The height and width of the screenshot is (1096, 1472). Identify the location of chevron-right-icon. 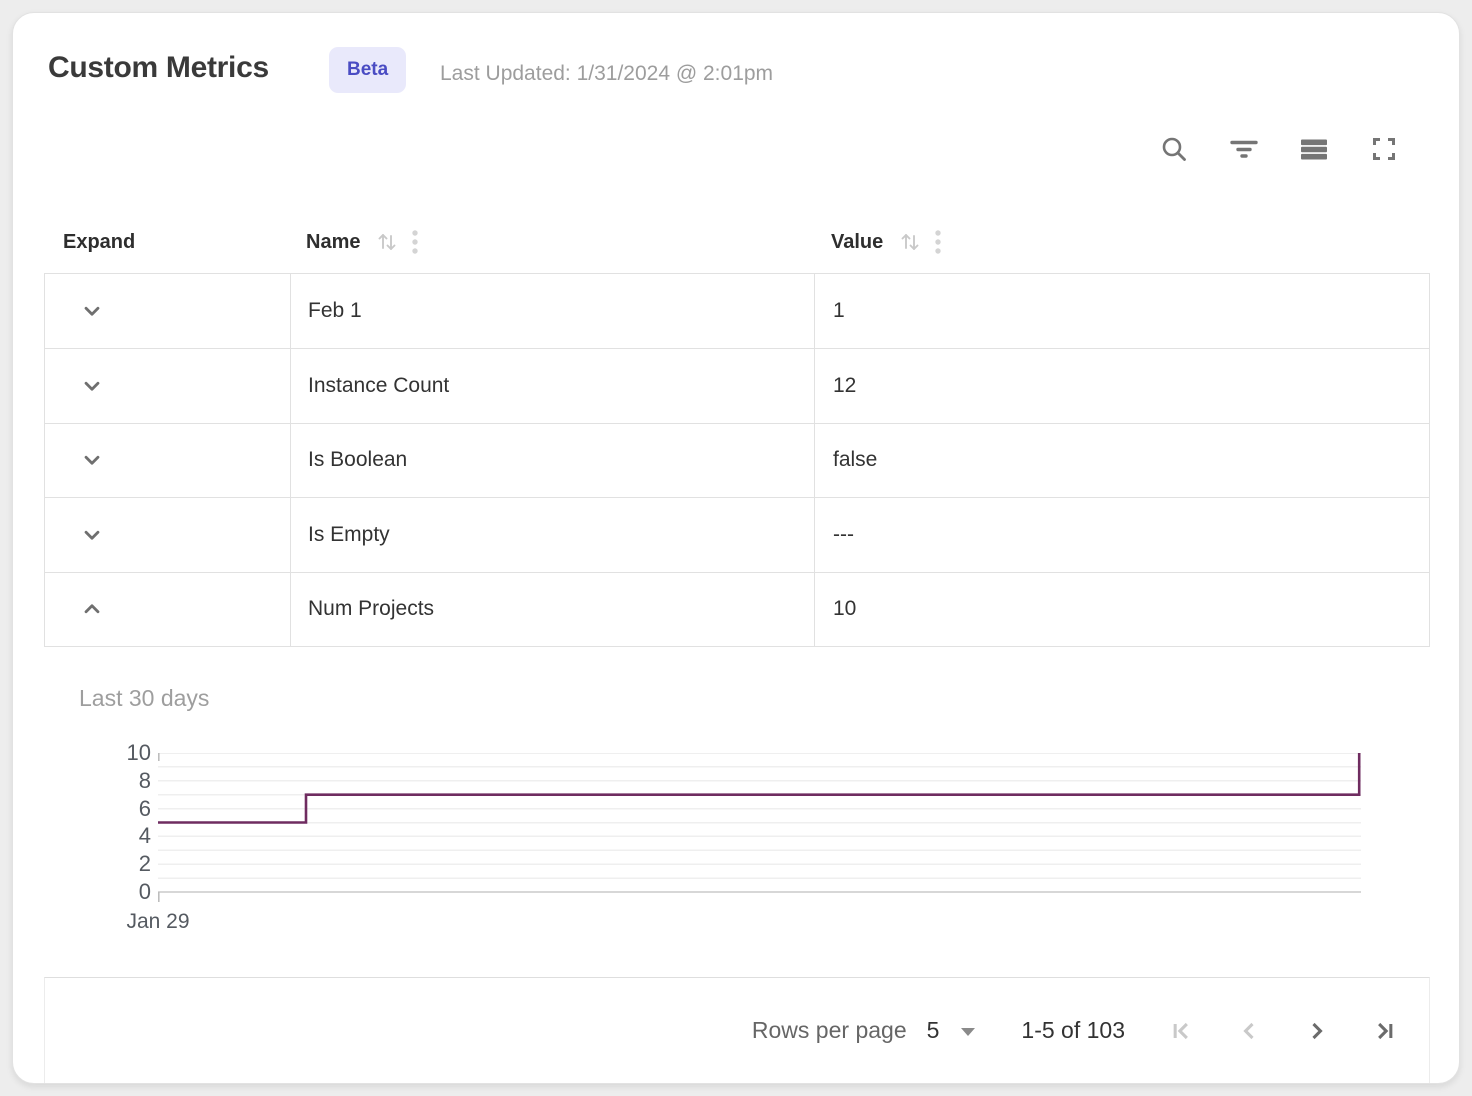
(1317, 1030).